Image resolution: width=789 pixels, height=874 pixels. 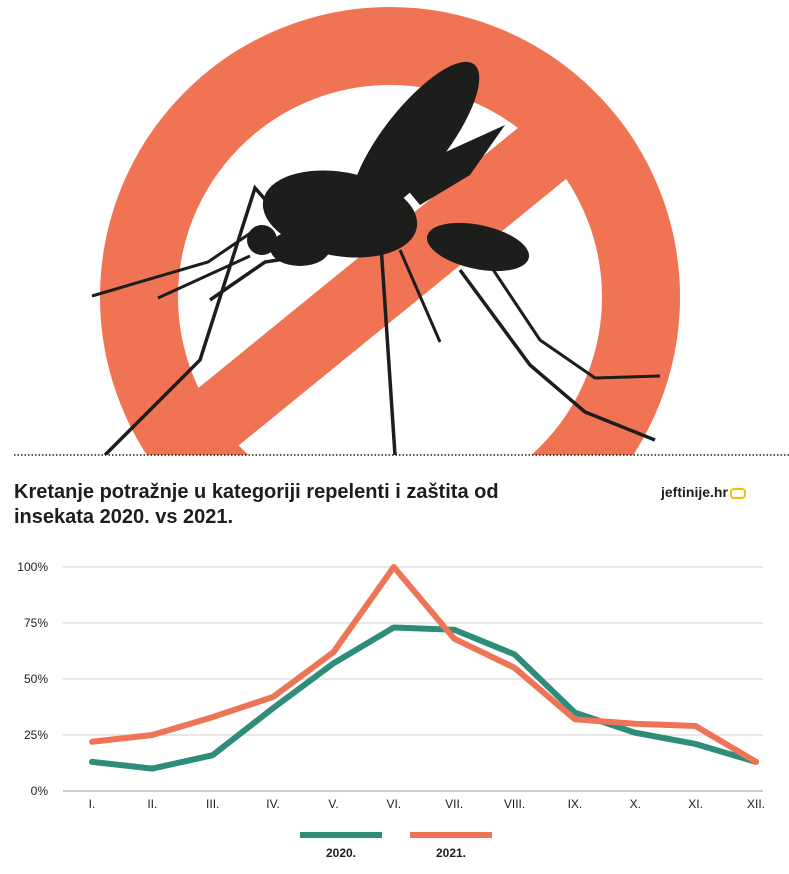 What do you see at coordinates (737, 493) in the screenshot?
I see `logo-mark-icon` at bounding box center [737, 493].